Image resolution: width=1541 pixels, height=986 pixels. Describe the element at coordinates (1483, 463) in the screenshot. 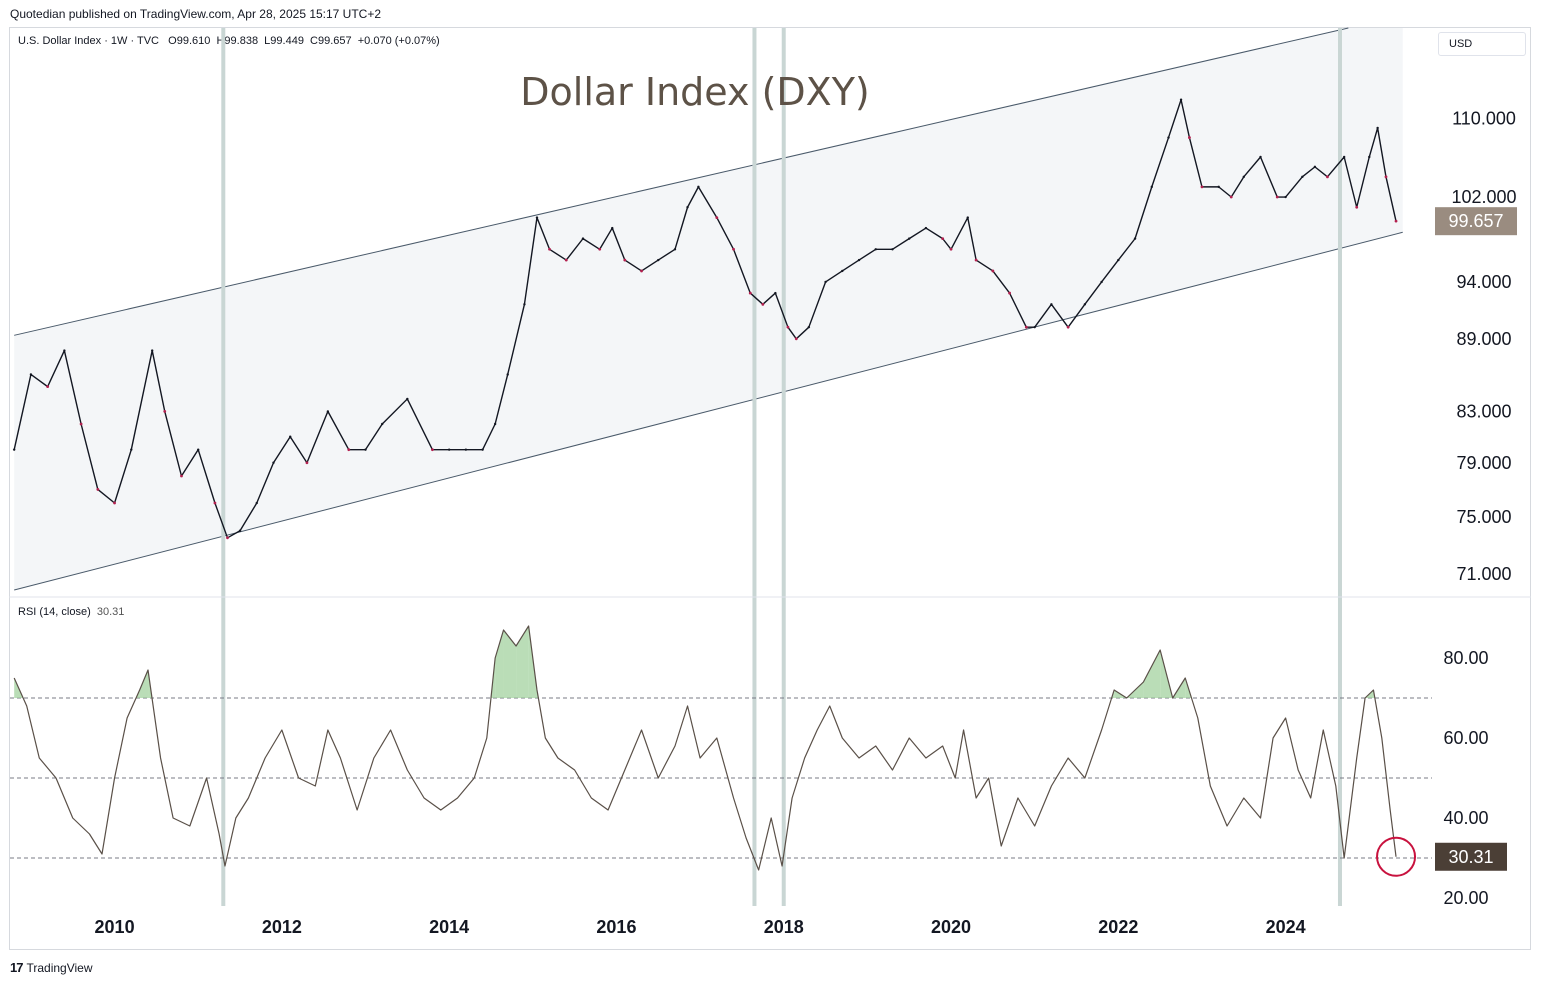

I see `price-tick-label: 79.000` at that location.